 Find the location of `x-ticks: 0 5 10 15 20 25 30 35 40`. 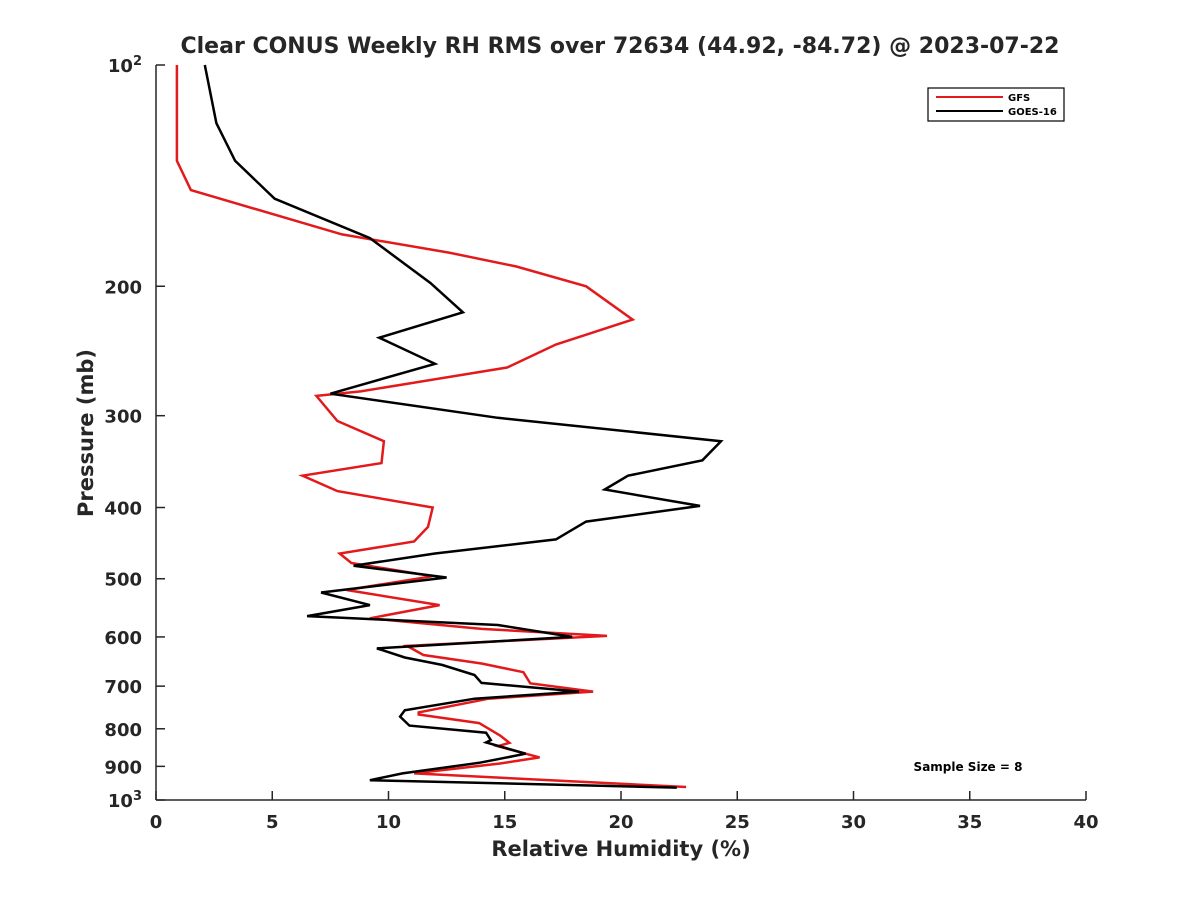

x-ticks: 0 5 10 15 20 25 30 35 40 is located at coordinates (624, 812).